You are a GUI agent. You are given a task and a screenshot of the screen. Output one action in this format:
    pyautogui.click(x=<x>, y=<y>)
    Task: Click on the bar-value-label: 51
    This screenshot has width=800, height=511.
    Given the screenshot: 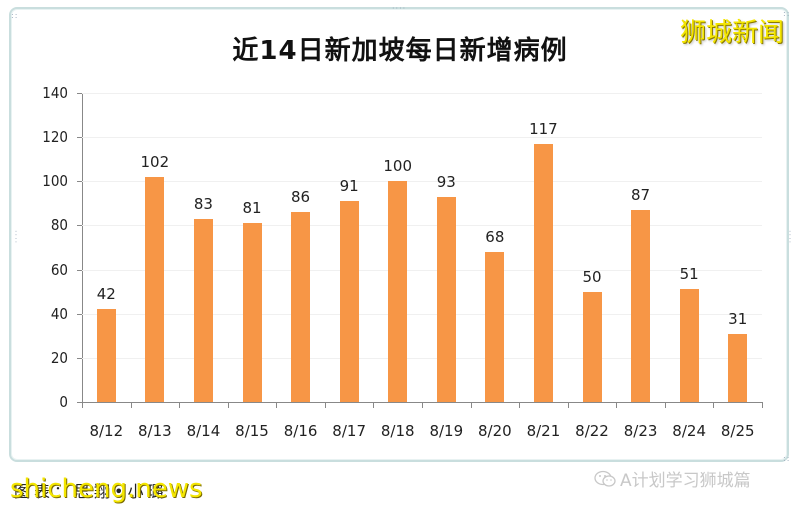 What is the action you would take?
    pyautogui.click(x=689, y=274)
    